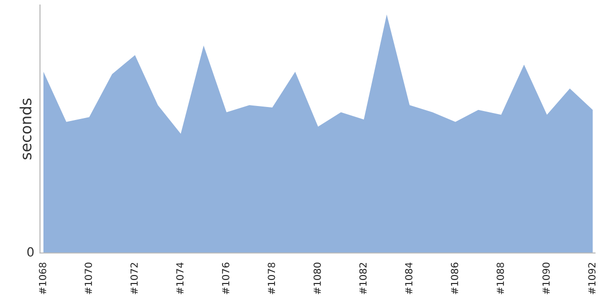 This screenshot has height=300, width=600. I want to click on x-tick-label: #1080, so click(317, 278).